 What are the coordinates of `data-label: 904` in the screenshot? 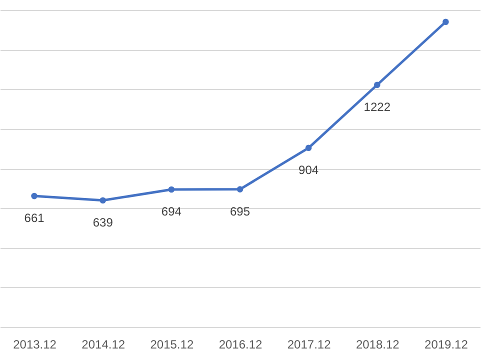 It's located at (308, 169).